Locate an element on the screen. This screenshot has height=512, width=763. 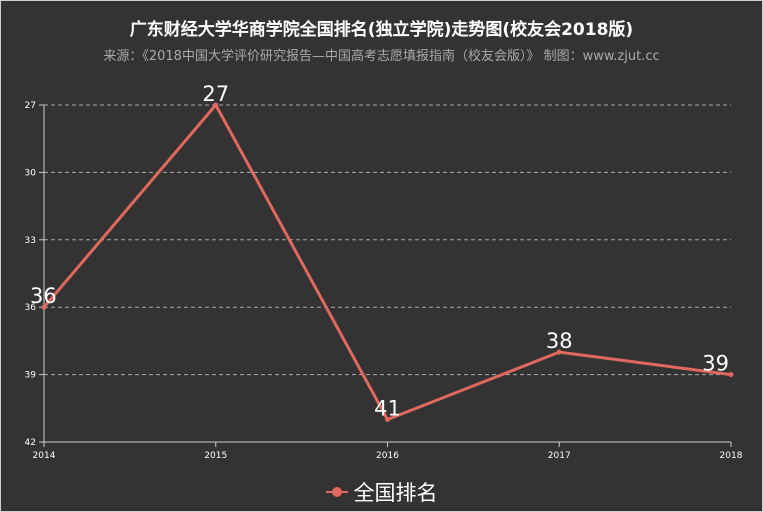
data-label: 39 is located at coordinates (715, 364).